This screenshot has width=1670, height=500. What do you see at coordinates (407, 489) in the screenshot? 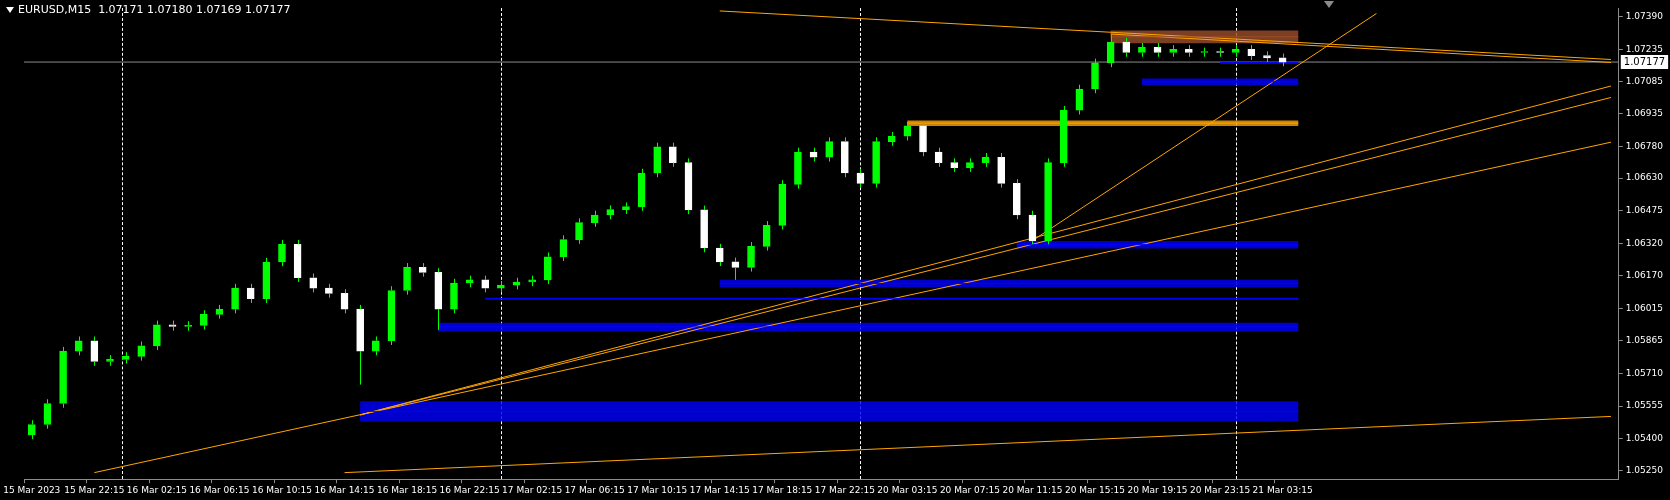
I see `x-tick-label: 16 Mar 18:15` at bounding box center [407, 489].